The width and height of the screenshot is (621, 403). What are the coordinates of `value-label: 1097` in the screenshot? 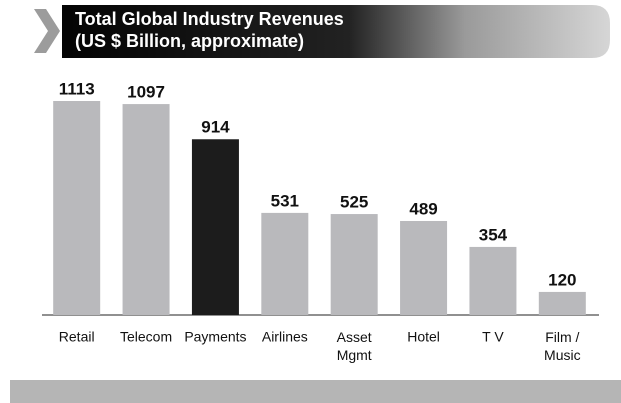 It's located at (146, 92).